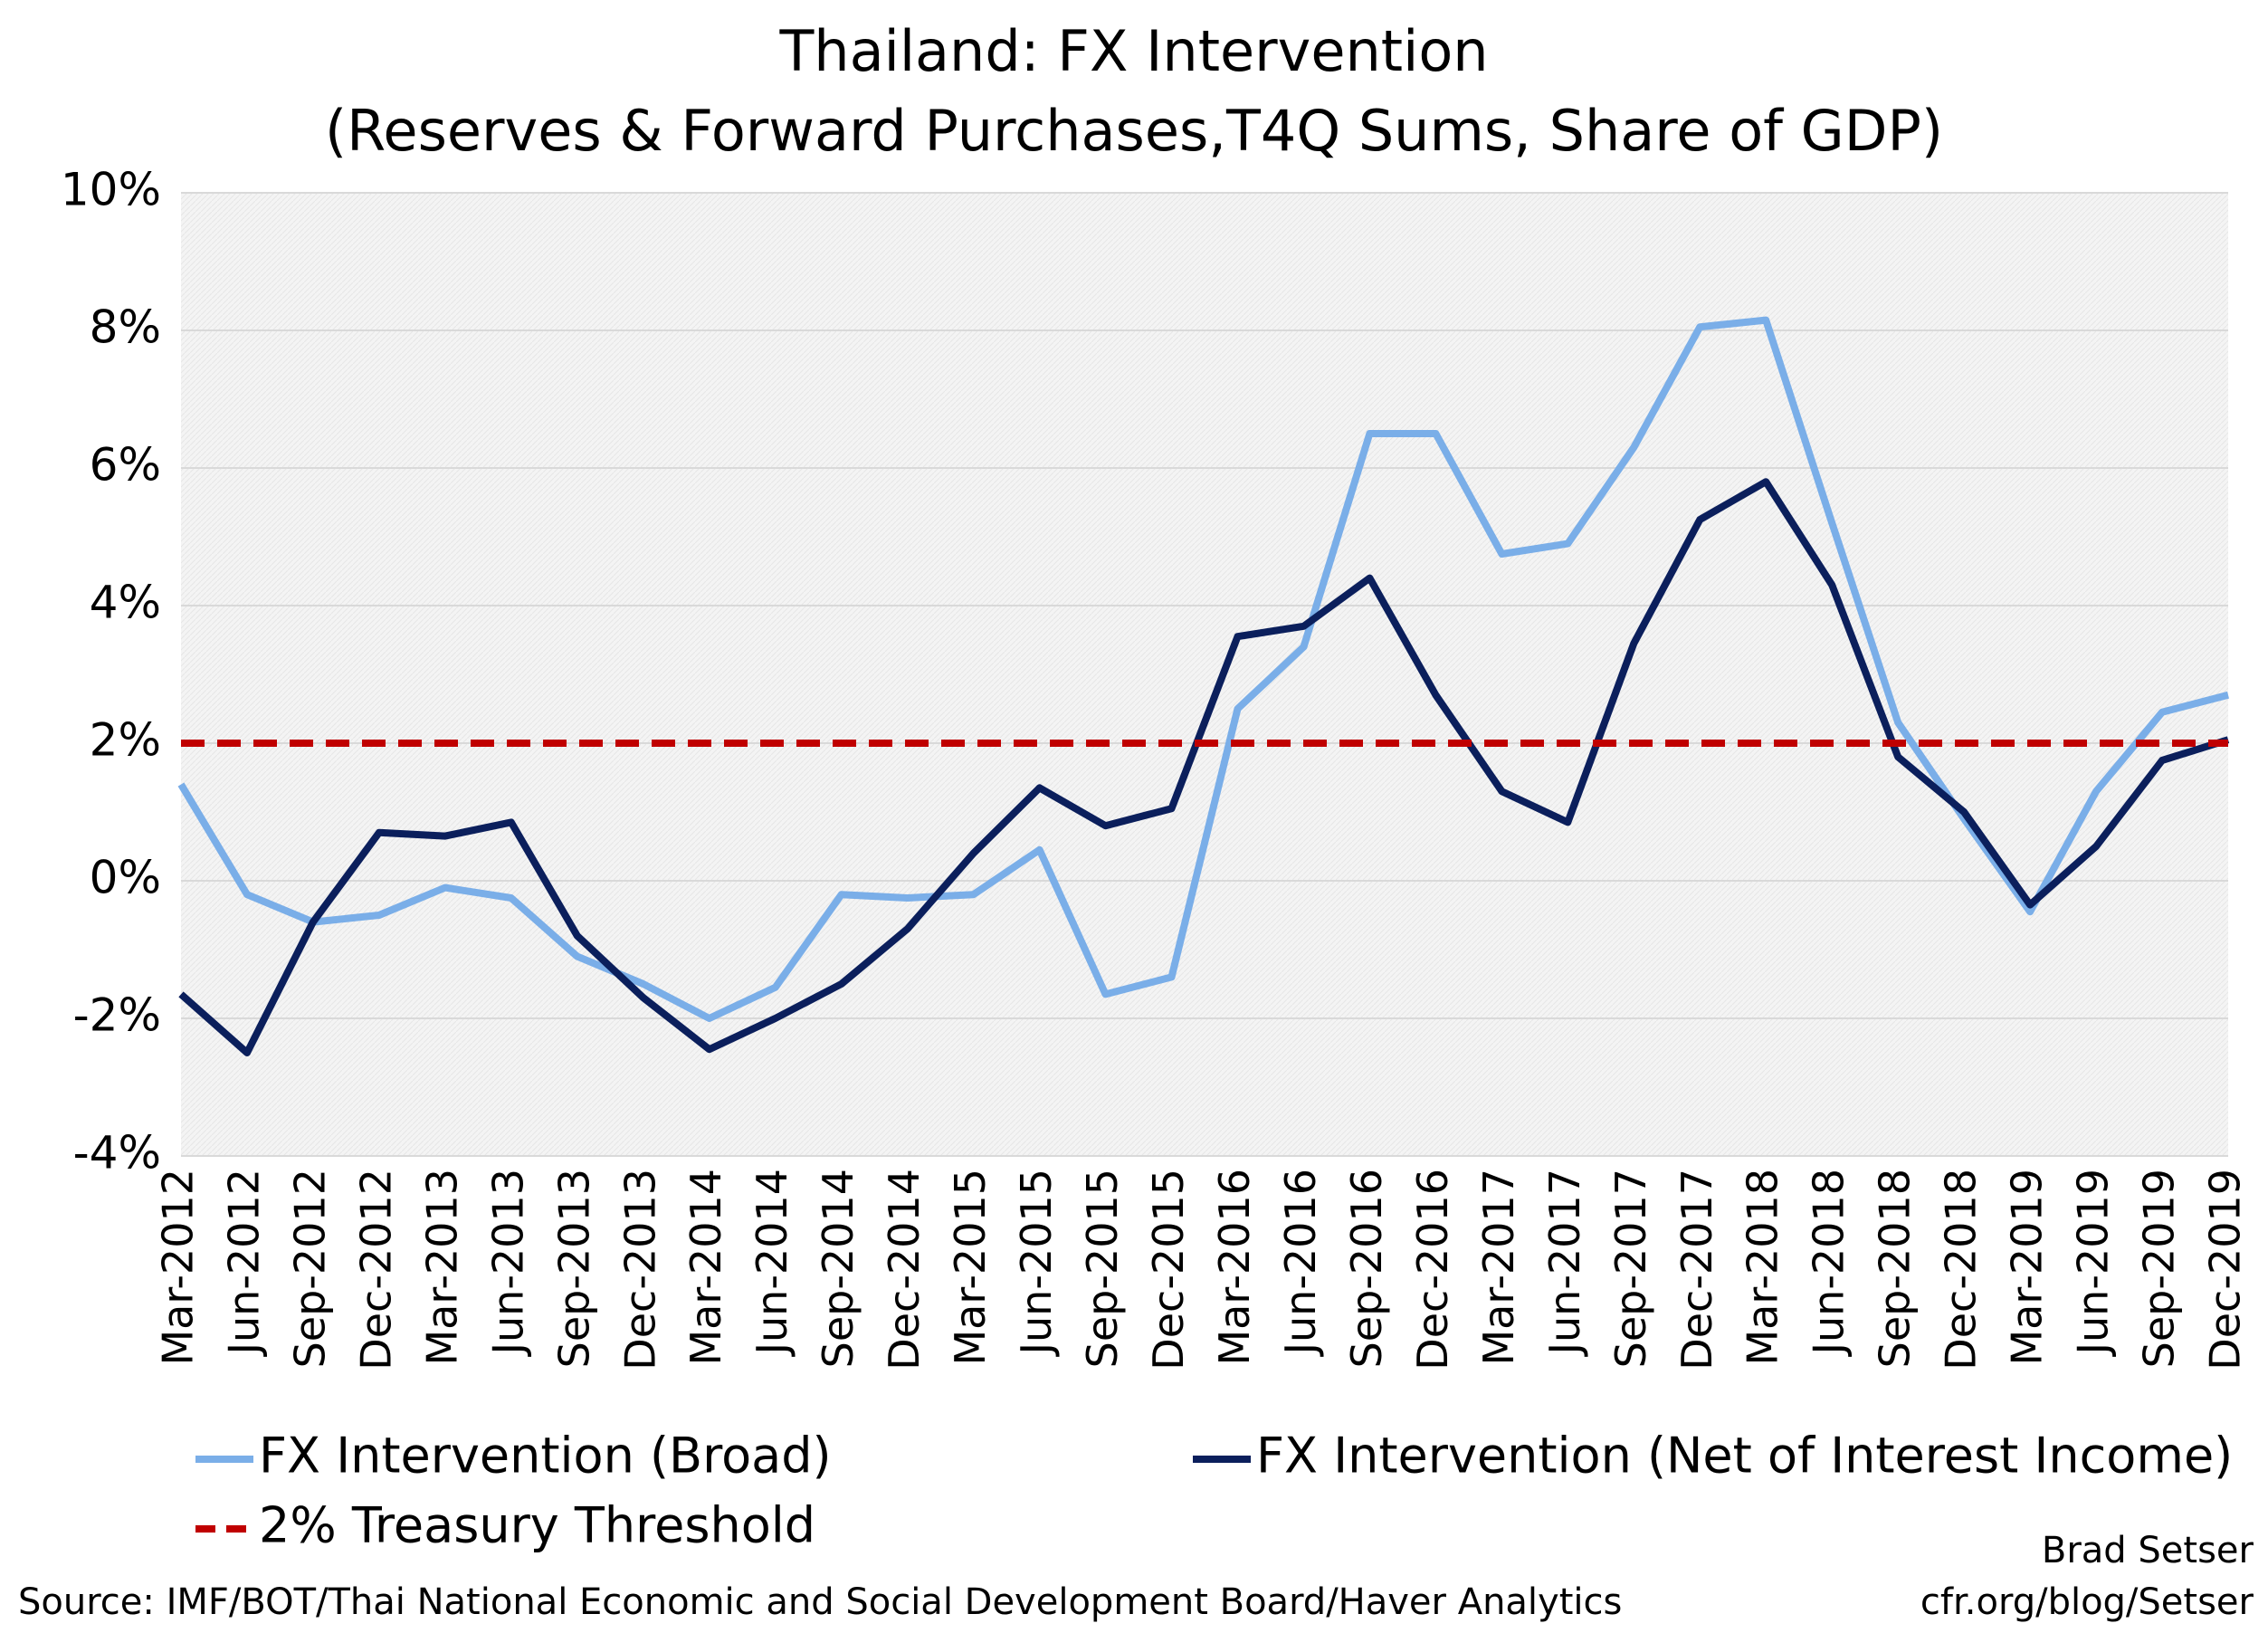  What do you see at coordinates (1367, 1268) in the screenshot?
I see `x-tick-label: Sep-2016` at bounding box center [1367, 1268].